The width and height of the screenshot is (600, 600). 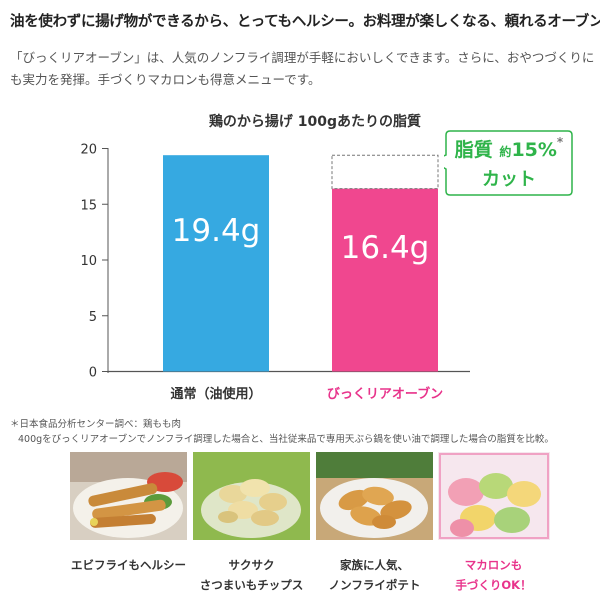 I want to click on caption-potato-line2: ノンフライポテト, so click(x=374, y=585).